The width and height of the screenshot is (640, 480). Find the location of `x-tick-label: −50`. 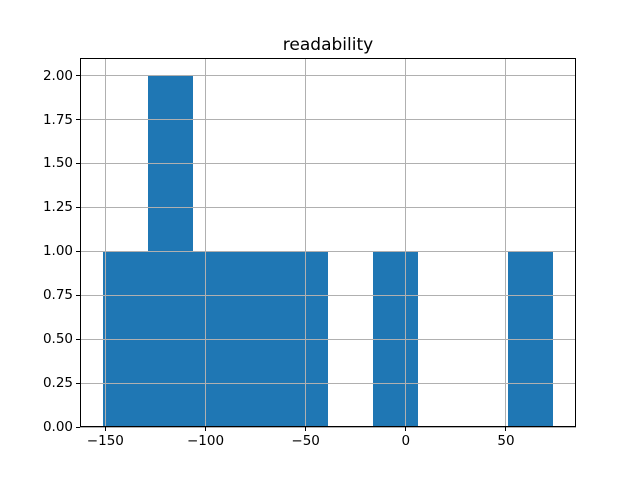

x-tick-label: −50 is located at coordinates (305, 441).